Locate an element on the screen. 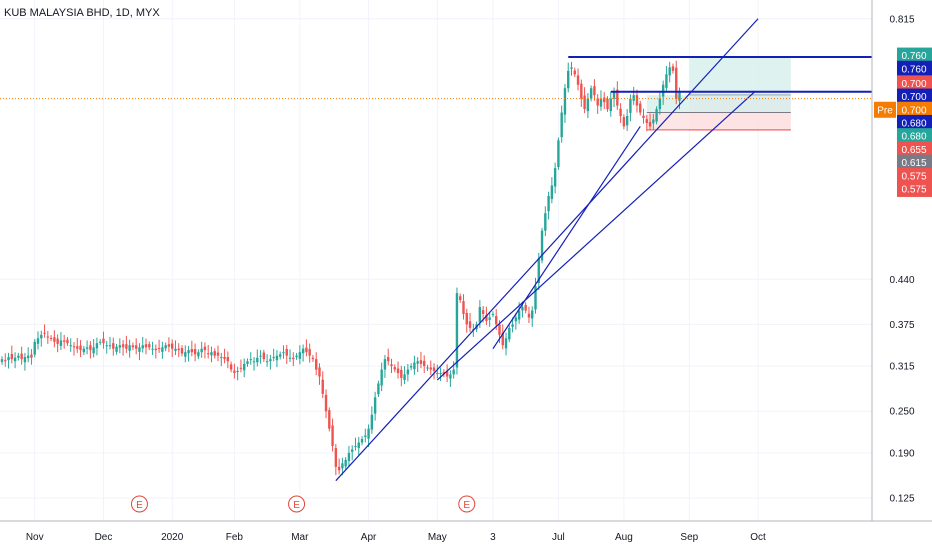 This screenshot has width=932, height=555. trendline is located at coordinates (566, 238).